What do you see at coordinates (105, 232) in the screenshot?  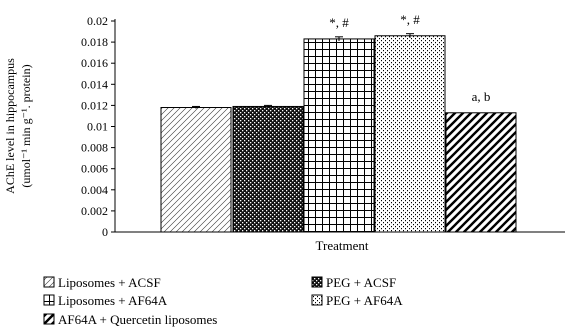 I see `y-tick-label: 0` at bounding box center [105, 232].